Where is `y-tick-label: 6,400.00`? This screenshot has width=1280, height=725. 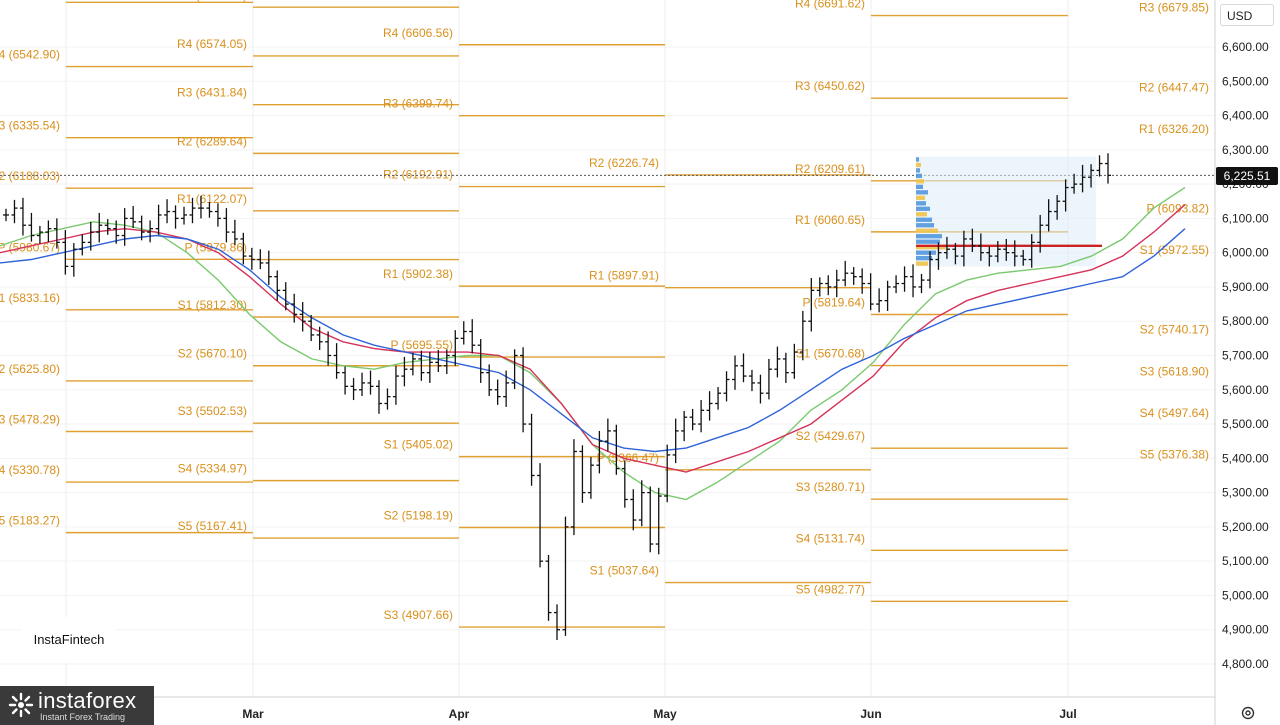
y-tick-label: 6,400.00 is located at coordinates (1245, 116).